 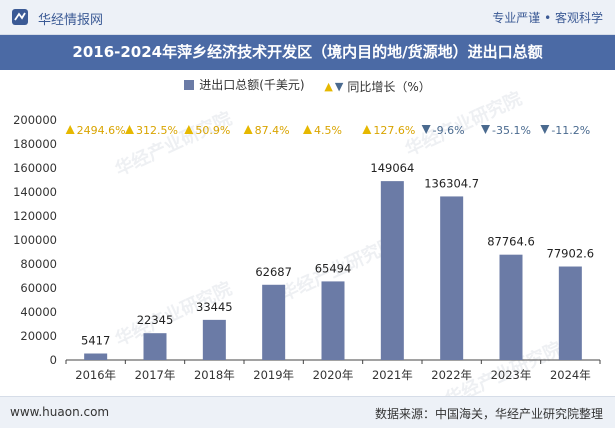 I want to click on brand-logo-icon, so click(x=20, y=17).